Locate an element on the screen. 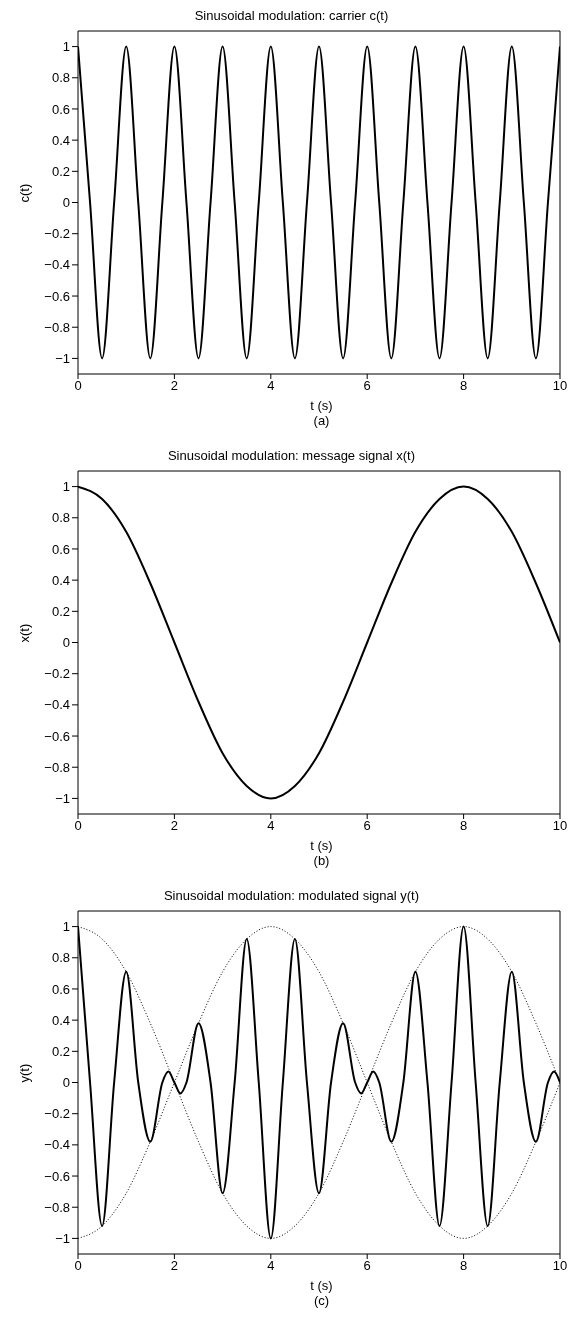  y-axis-title: c(t) is located at coordinates (24, 193).